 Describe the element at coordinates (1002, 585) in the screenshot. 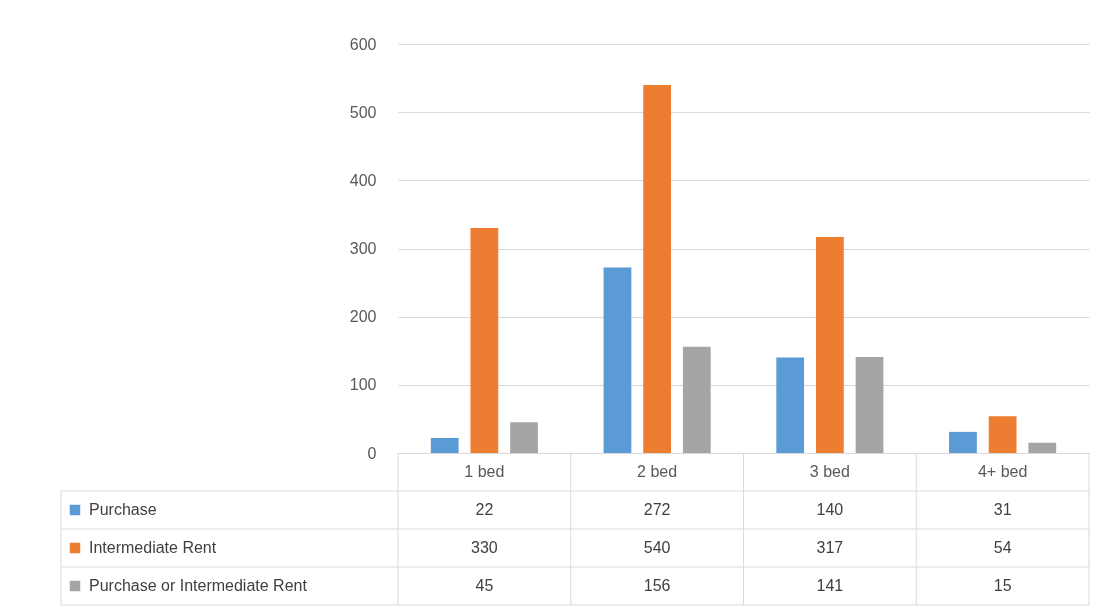

I see `data-label: 15` at that location.